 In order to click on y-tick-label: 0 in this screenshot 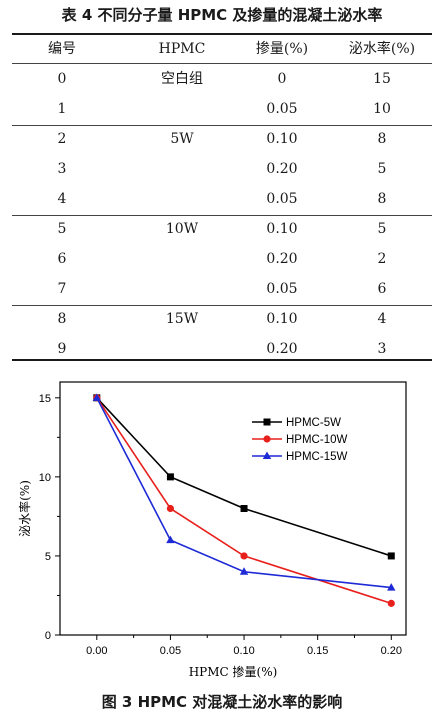, I will do `click(48, 636)`.